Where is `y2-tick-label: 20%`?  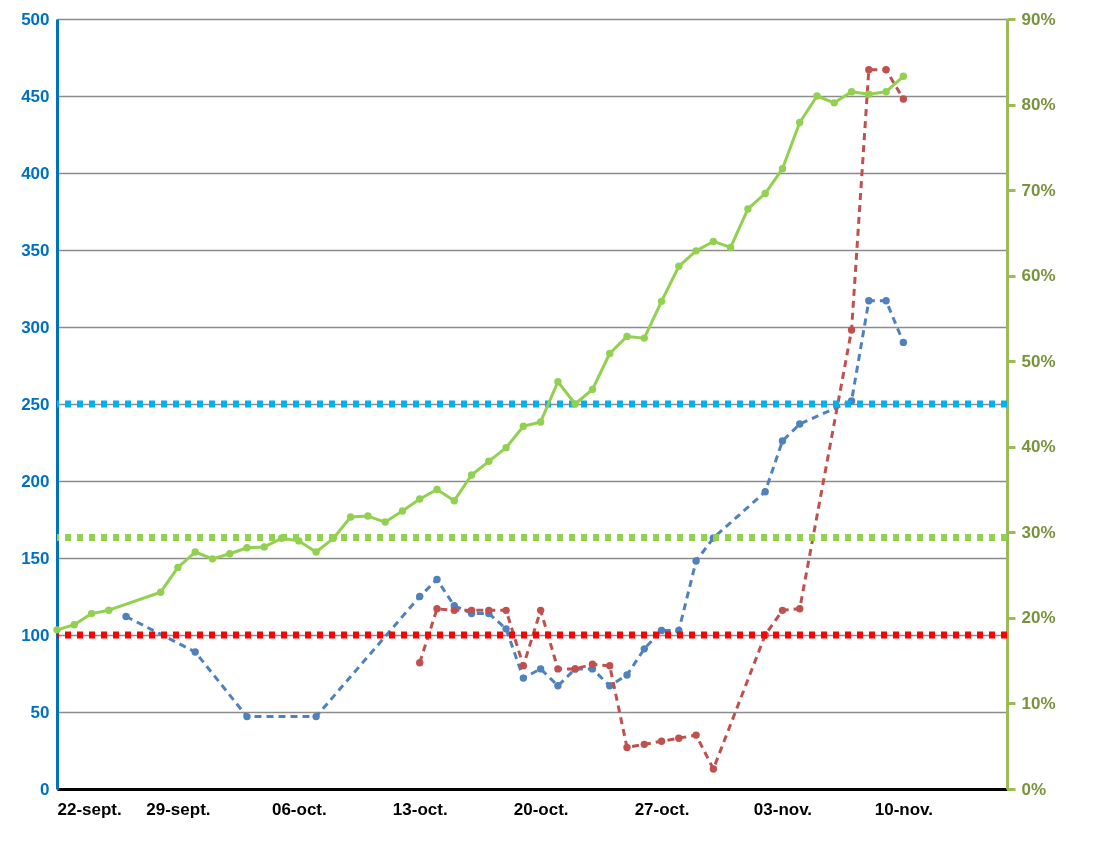
y2-tick-label: 20% is located at coordinates (1038, 618).